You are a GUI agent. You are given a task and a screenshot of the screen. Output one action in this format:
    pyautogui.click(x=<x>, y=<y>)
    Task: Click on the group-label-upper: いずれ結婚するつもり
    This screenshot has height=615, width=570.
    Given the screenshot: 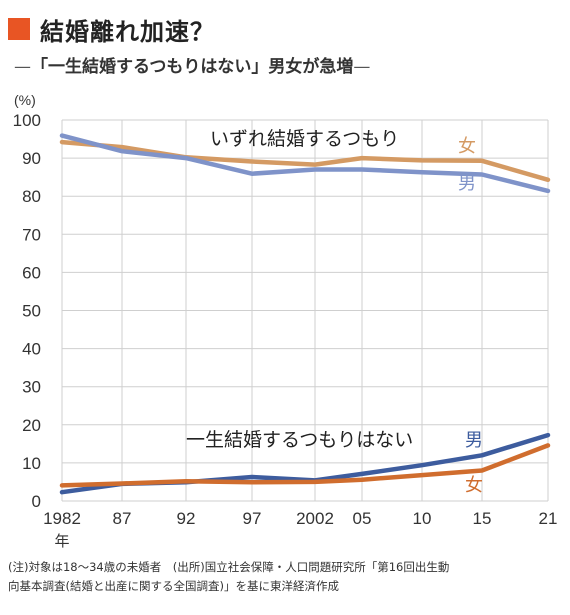 What is the action you would take?
    pyautogui.click(x=304, y=139)
    